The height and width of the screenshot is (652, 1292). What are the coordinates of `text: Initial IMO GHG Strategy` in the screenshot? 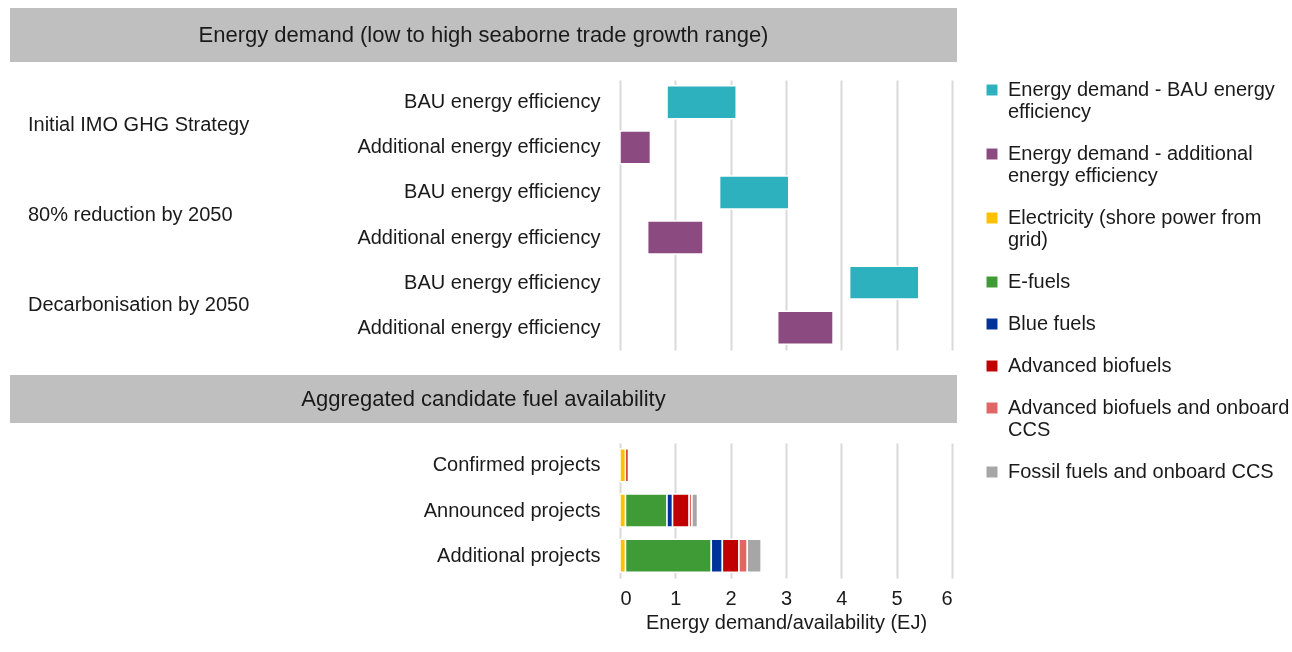 It's located at (139, 123).